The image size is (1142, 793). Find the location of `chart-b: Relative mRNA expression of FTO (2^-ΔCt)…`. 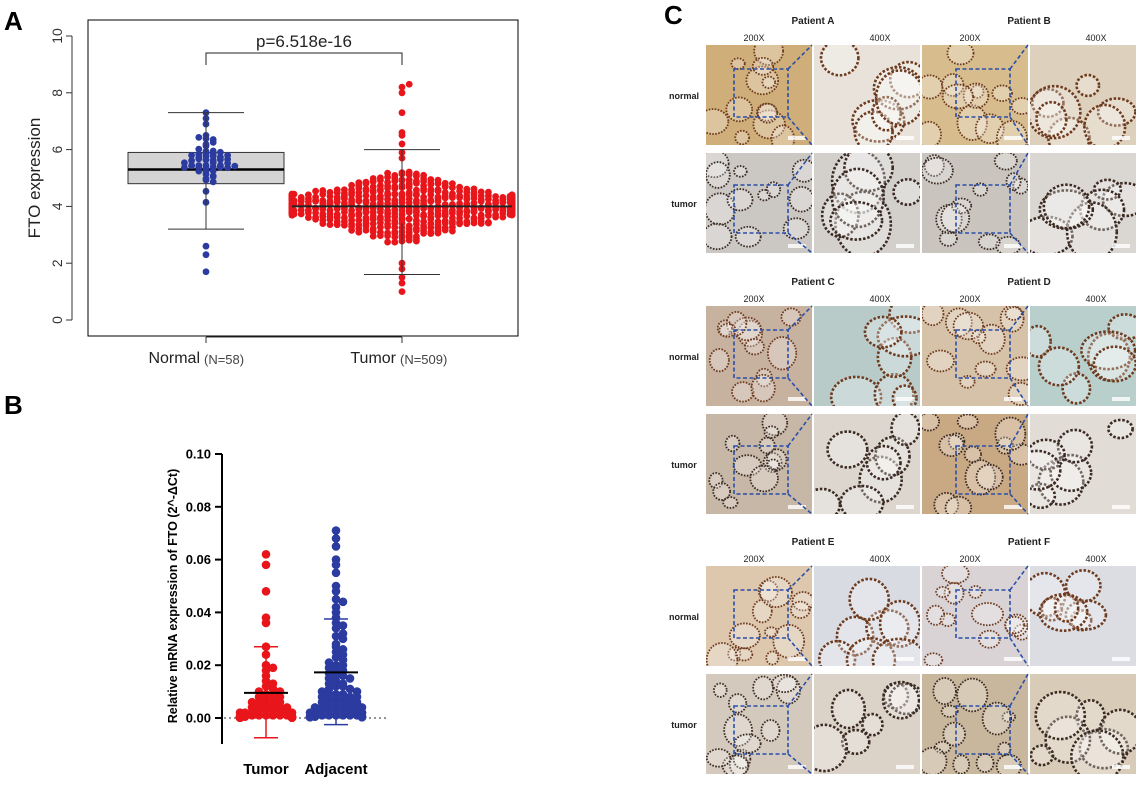

chart-b: Relative mRNA expression of FTO (2^-ΔCt)… is located at coordinates (276, 612).